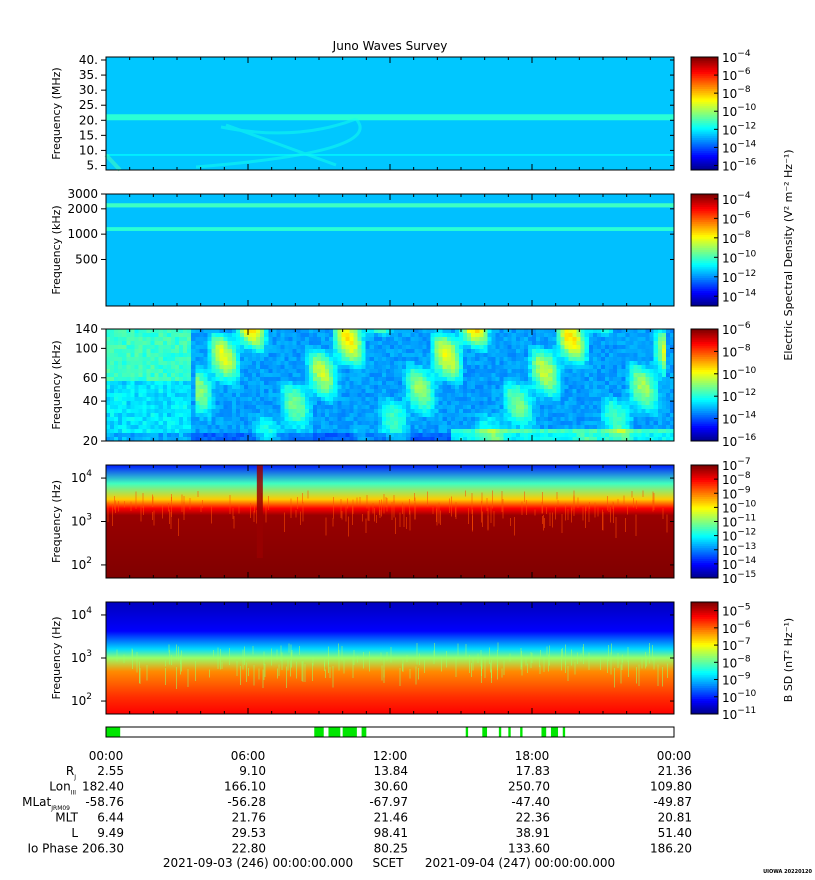  I want to click on spectrogram-streaks, so click(387, 514).